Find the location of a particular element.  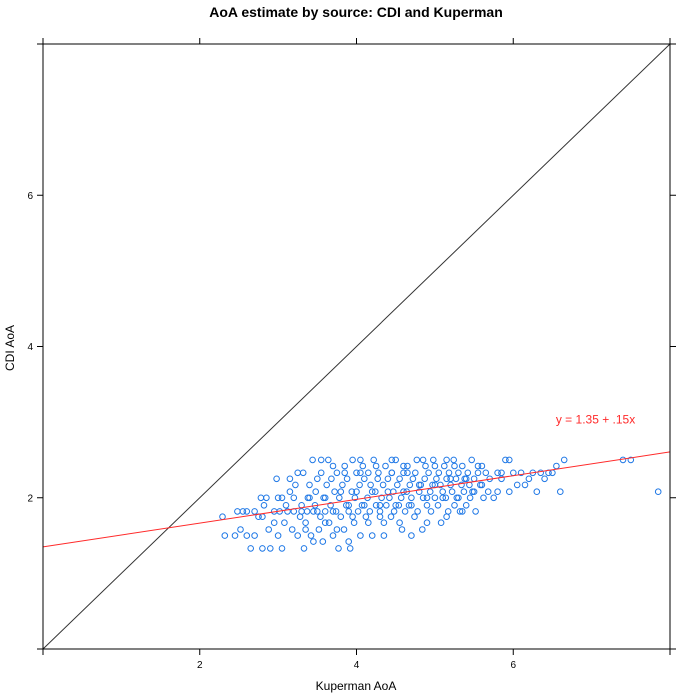

chart-title: AoA estimate by source: CDI and Kuperman is located at coordinates (356, 12).